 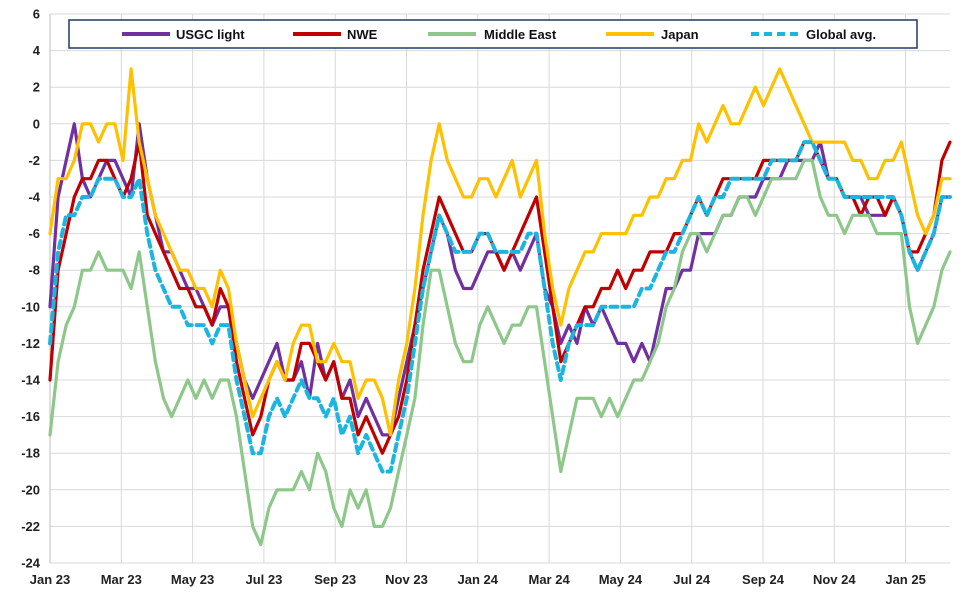 I want to click on y-tick-label: 6, so click(x=36, y=14).